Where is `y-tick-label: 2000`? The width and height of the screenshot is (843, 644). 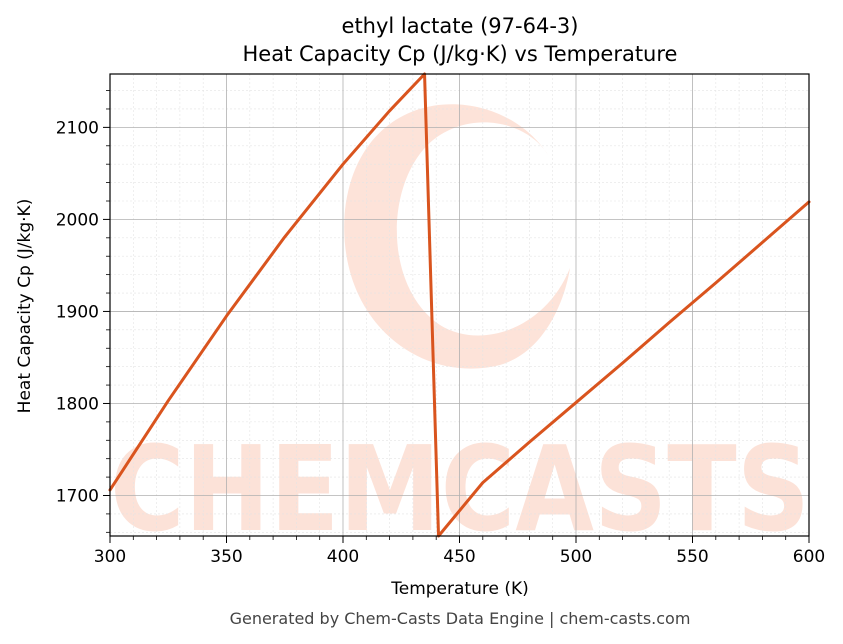 y-tick-label: 2000 is located at coordinates (77, 220).